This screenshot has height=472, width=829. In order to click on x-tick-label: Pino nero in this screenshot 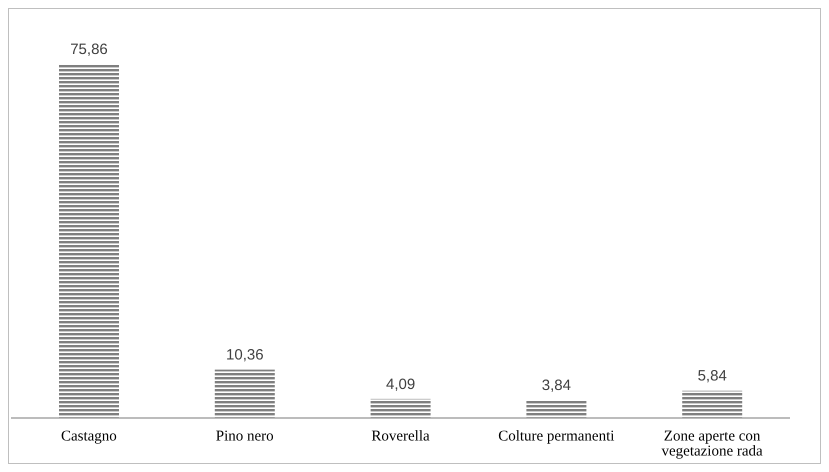, I will do `click(245, 436)`.